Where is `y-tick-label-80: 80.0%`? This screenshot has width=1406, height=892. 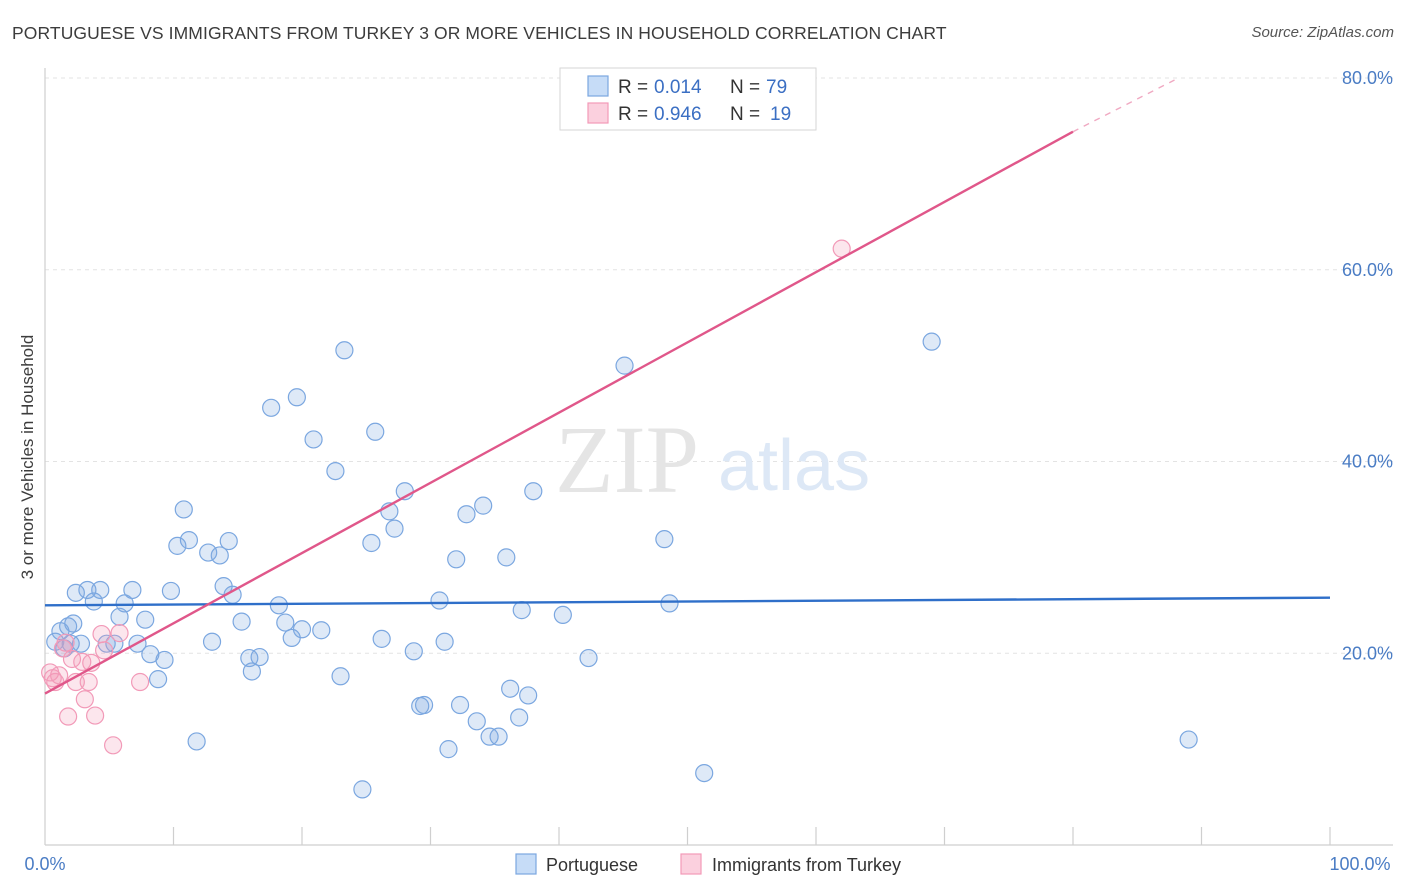
y-tick-label-80: 80.0% is located at coordinates (1367, 78).